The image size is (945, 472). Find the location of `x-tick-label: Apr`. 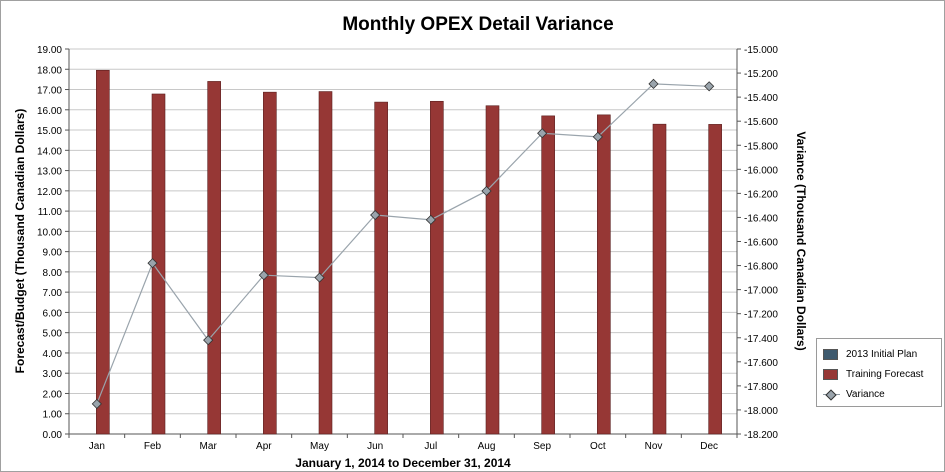

x-tick-label: Apr is located at coordinates (264, 446).